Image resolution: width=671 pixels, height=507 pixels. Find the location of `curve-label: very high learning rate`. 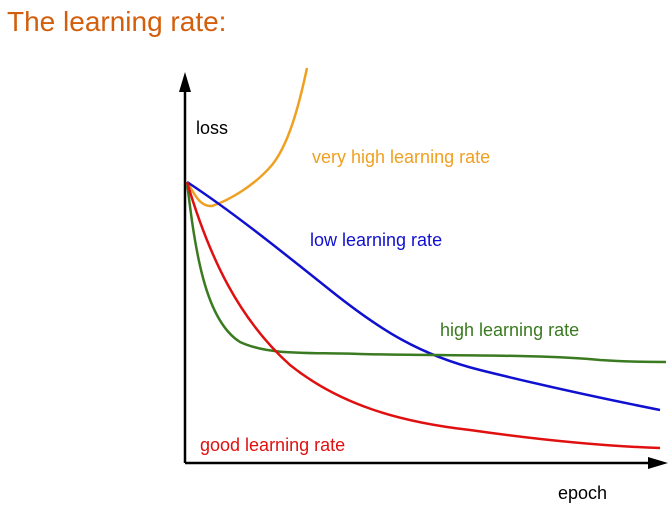

curve-label: very high learning rate is located at coordinates (401, 157).